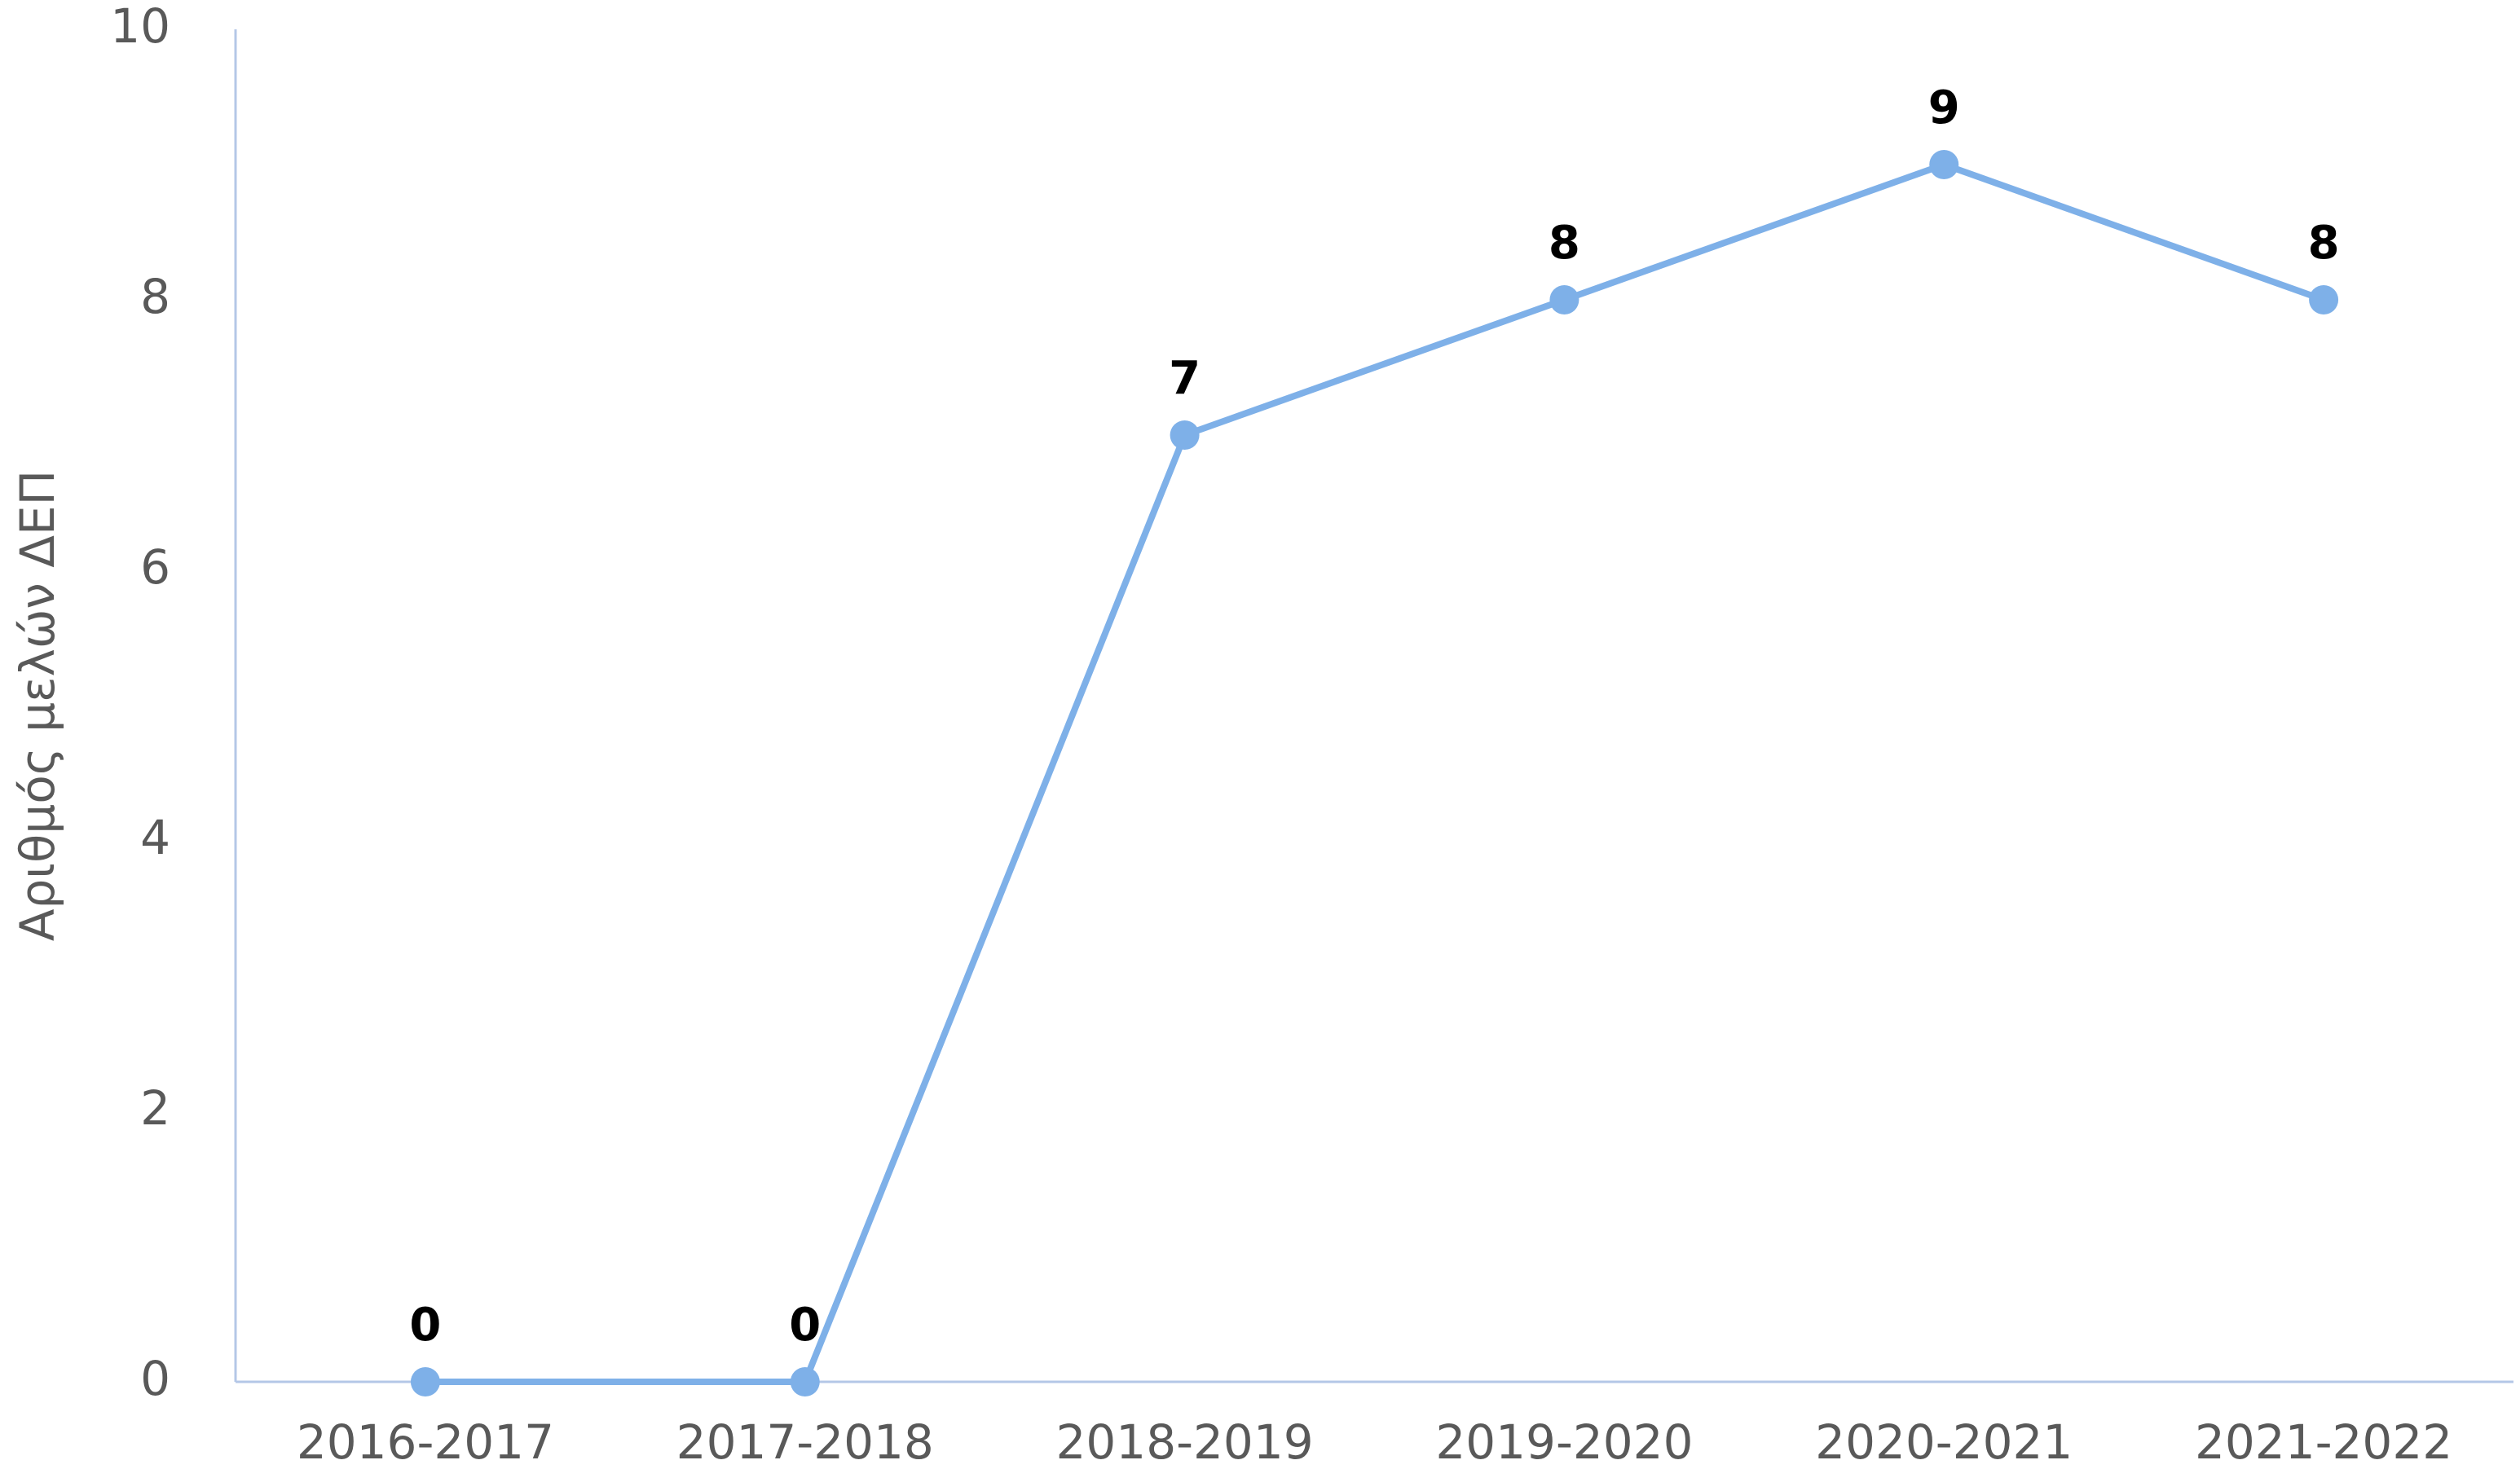  Describe the element at coordinates (140, 27) in the screenshot. I see `y-tick-label: 10` at that location.